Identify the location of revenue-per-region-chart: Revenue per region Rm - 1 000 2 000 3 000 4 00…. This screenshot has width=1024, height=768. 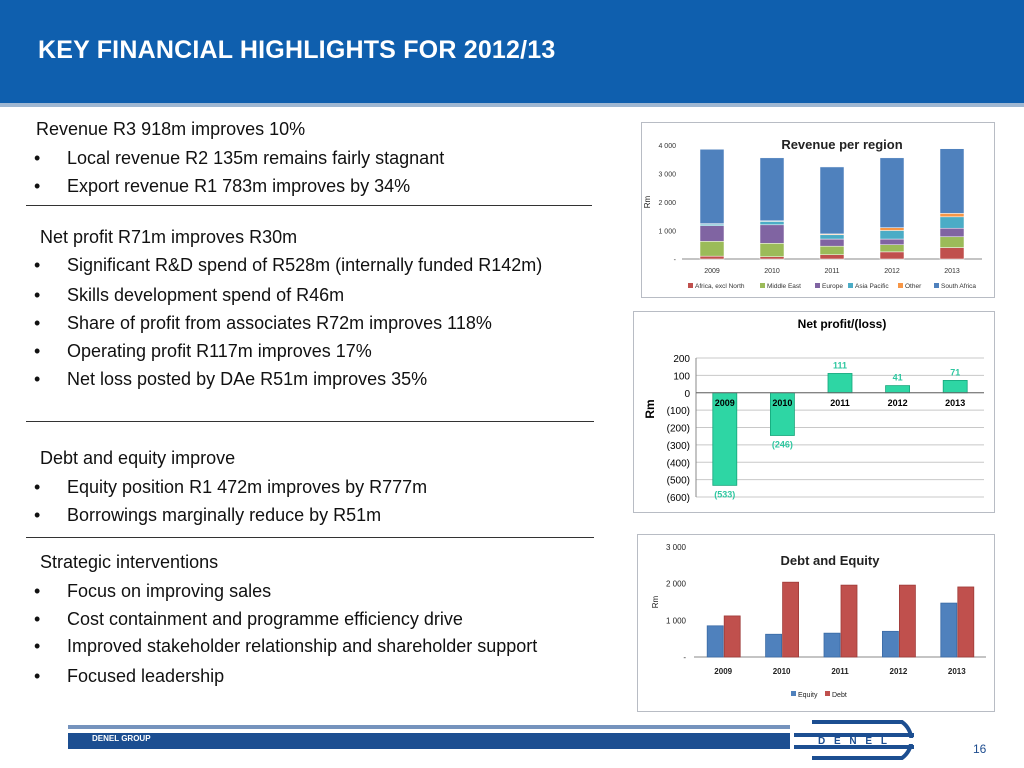
(812, 213).